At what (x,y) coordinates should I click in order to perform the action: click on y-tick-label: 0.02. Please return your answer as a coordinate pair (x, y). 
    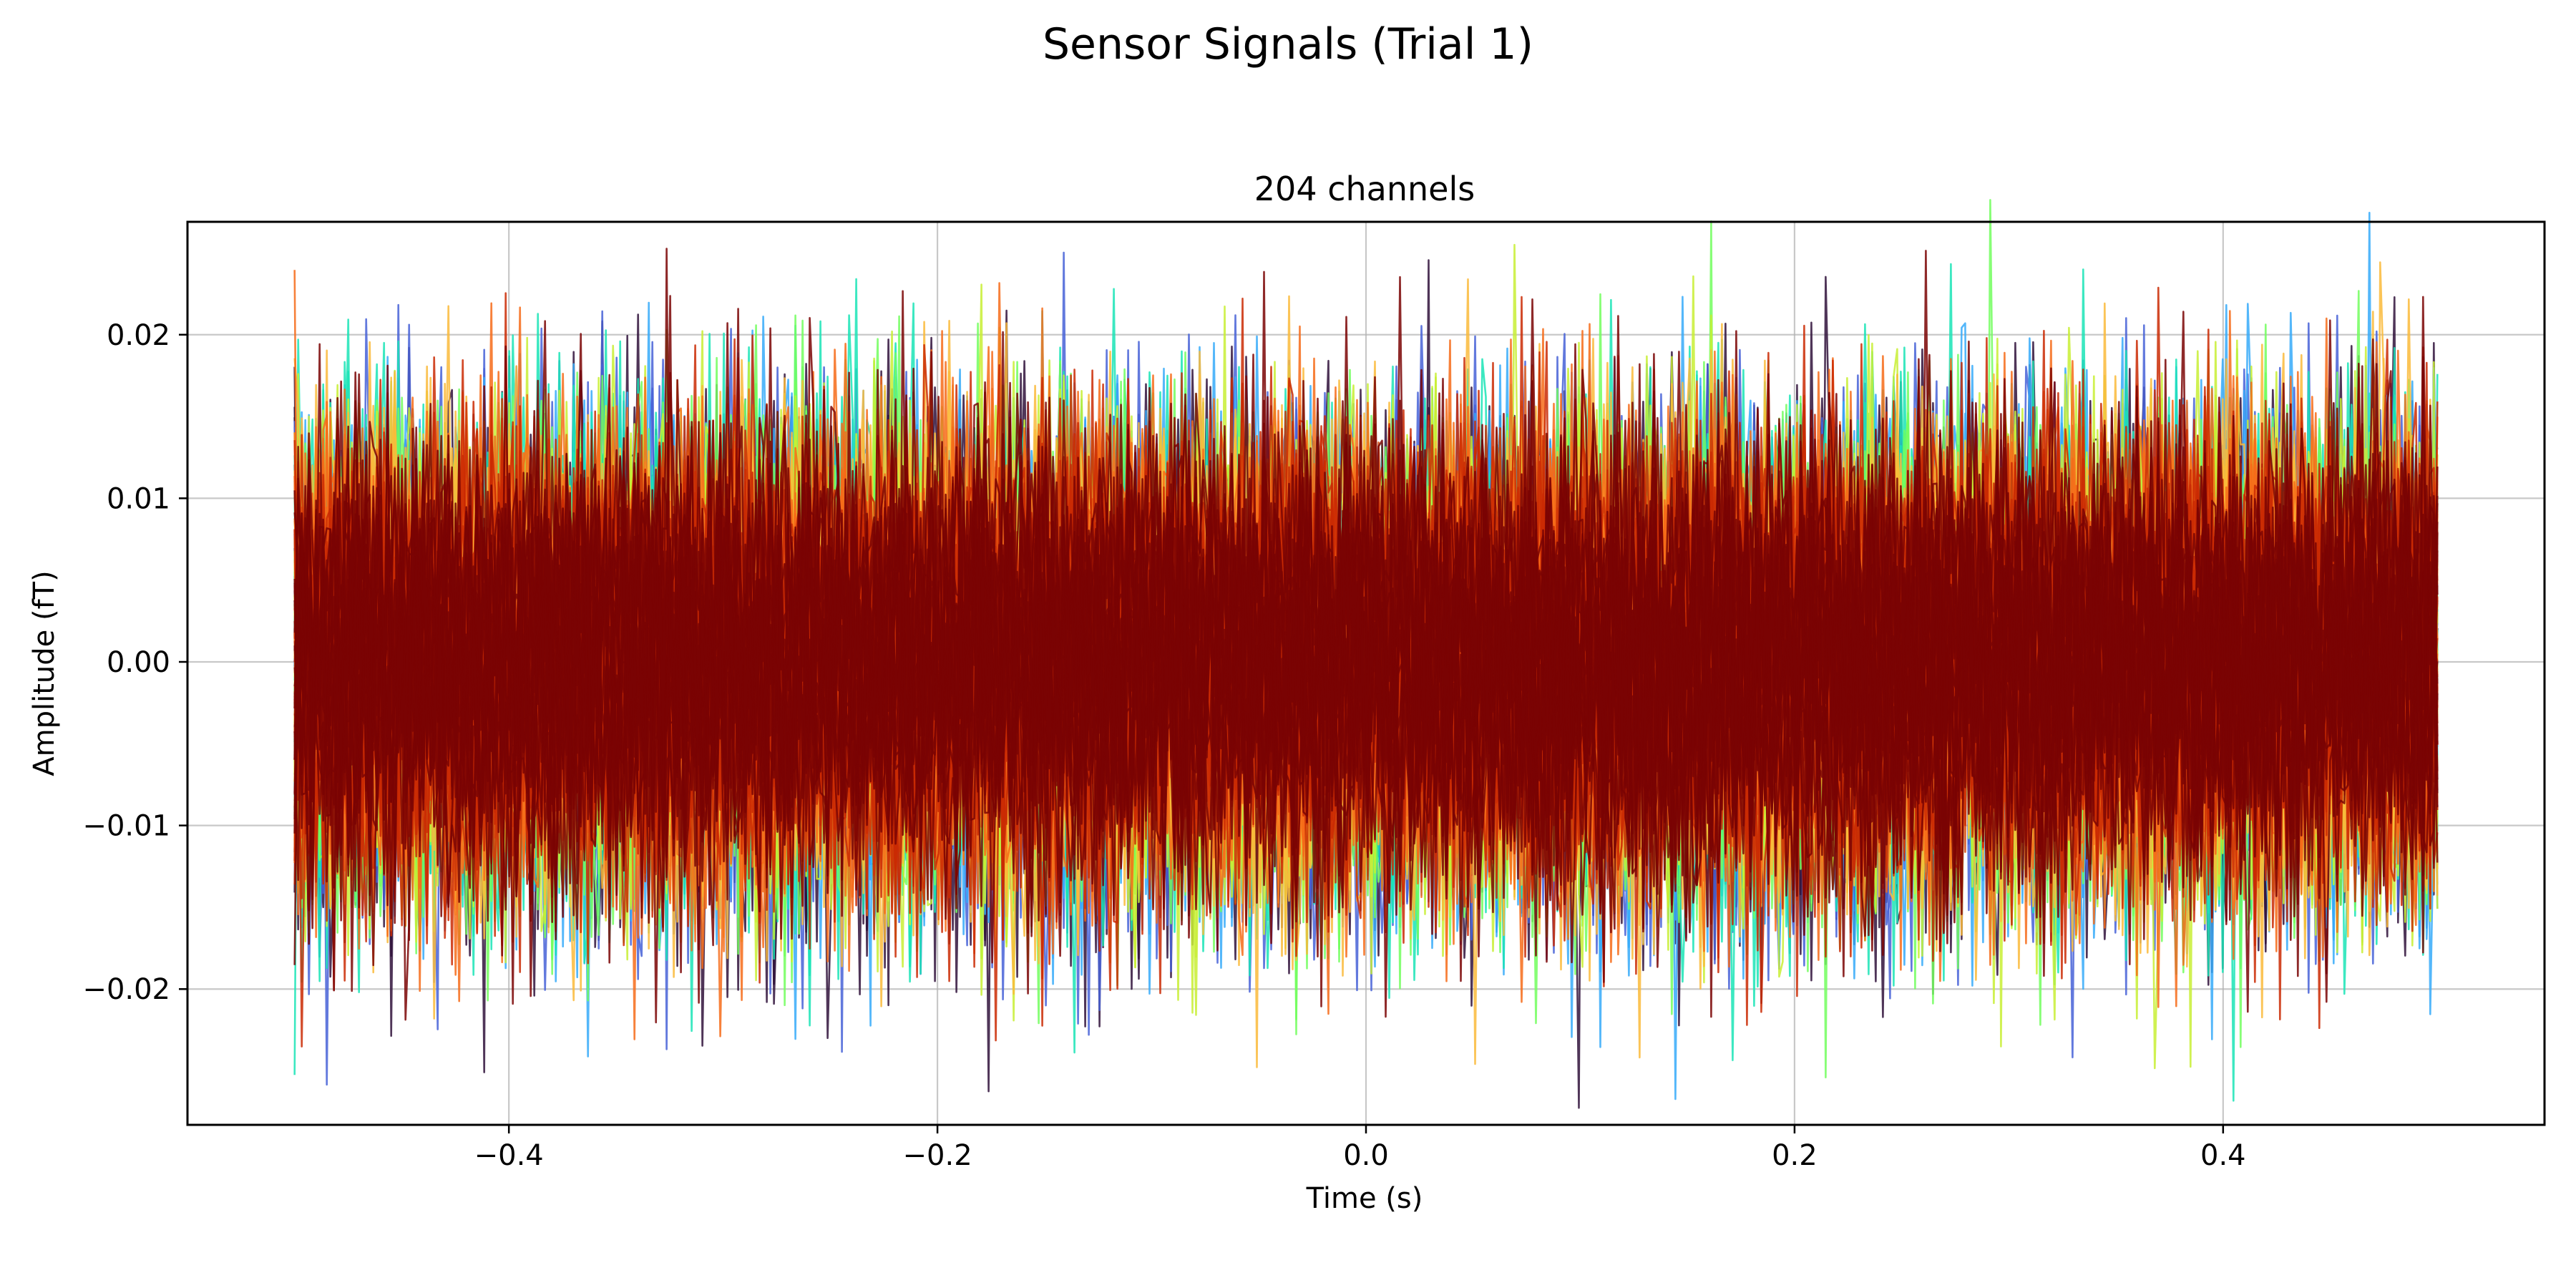
    Looking at the image, I should click on (138, 335).